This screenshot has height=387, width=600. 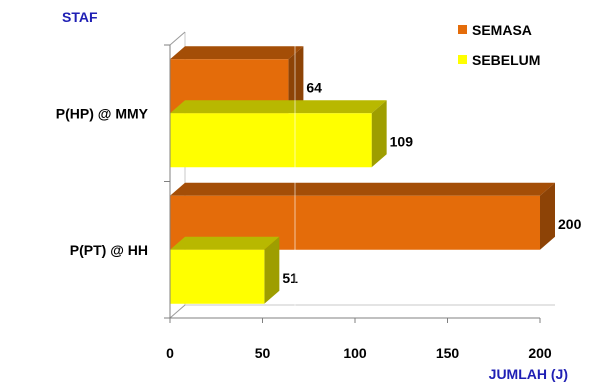 What do you see at coordinates (290, 278) in the screenshot?
I see `data-label: 51` at bounding box center [290, 278].